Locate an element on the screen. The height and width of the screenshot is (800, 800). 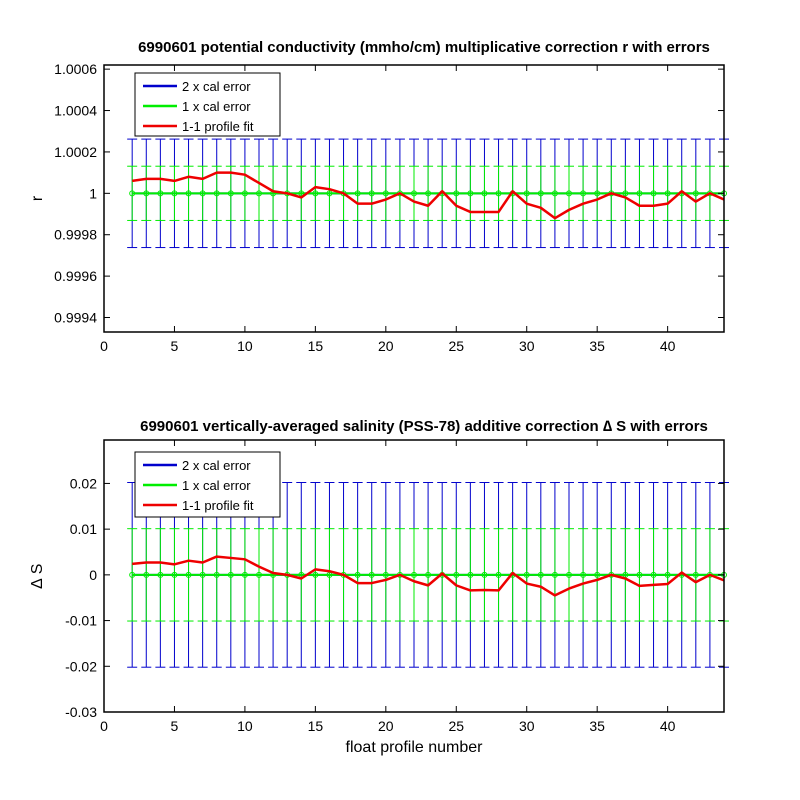
y-tick-label: 0.01 is located at coordinates (83, 529).